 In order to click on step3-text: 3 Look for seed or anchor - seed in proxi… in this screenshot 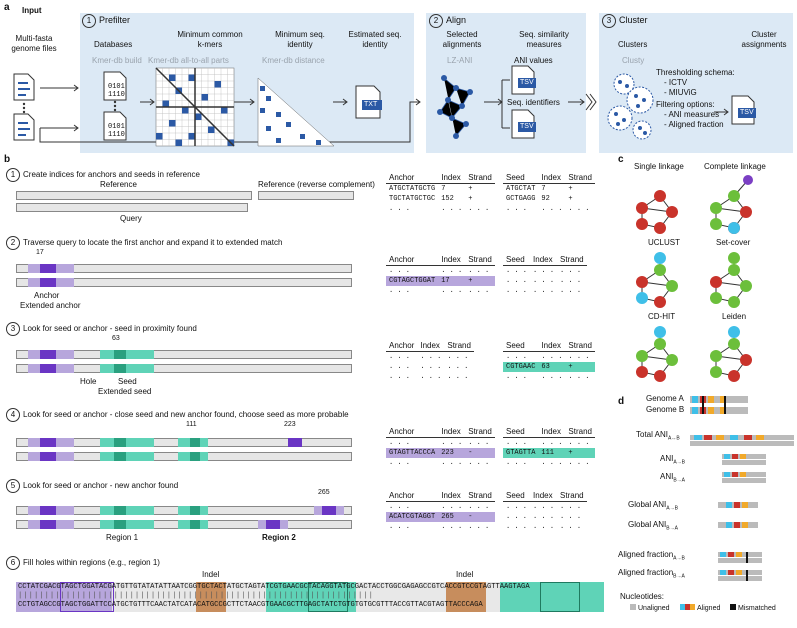, I will do `click(101, 329)`.